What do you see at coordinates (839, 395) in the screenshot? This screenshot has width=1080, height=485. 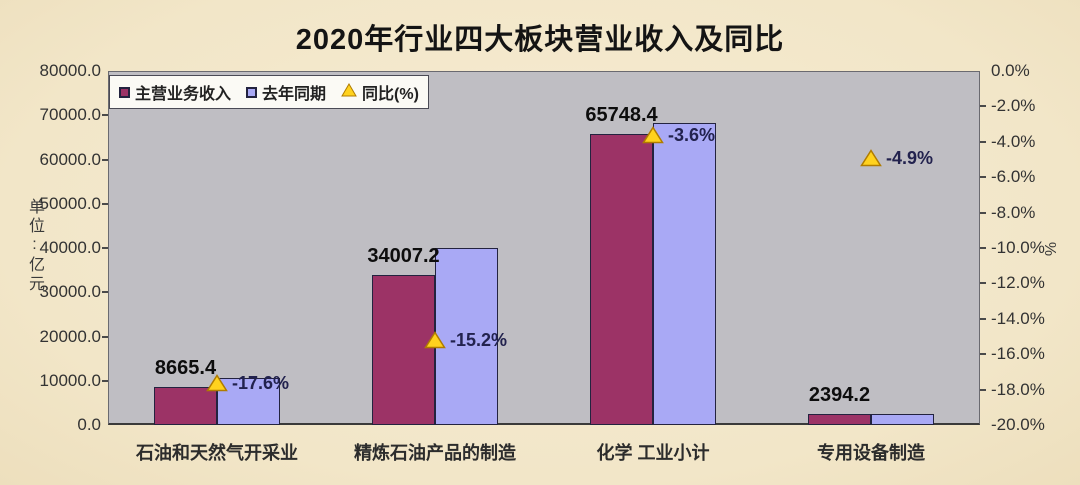 I see `bar-value-label: 2394.2` at bounding box center [839, 395].